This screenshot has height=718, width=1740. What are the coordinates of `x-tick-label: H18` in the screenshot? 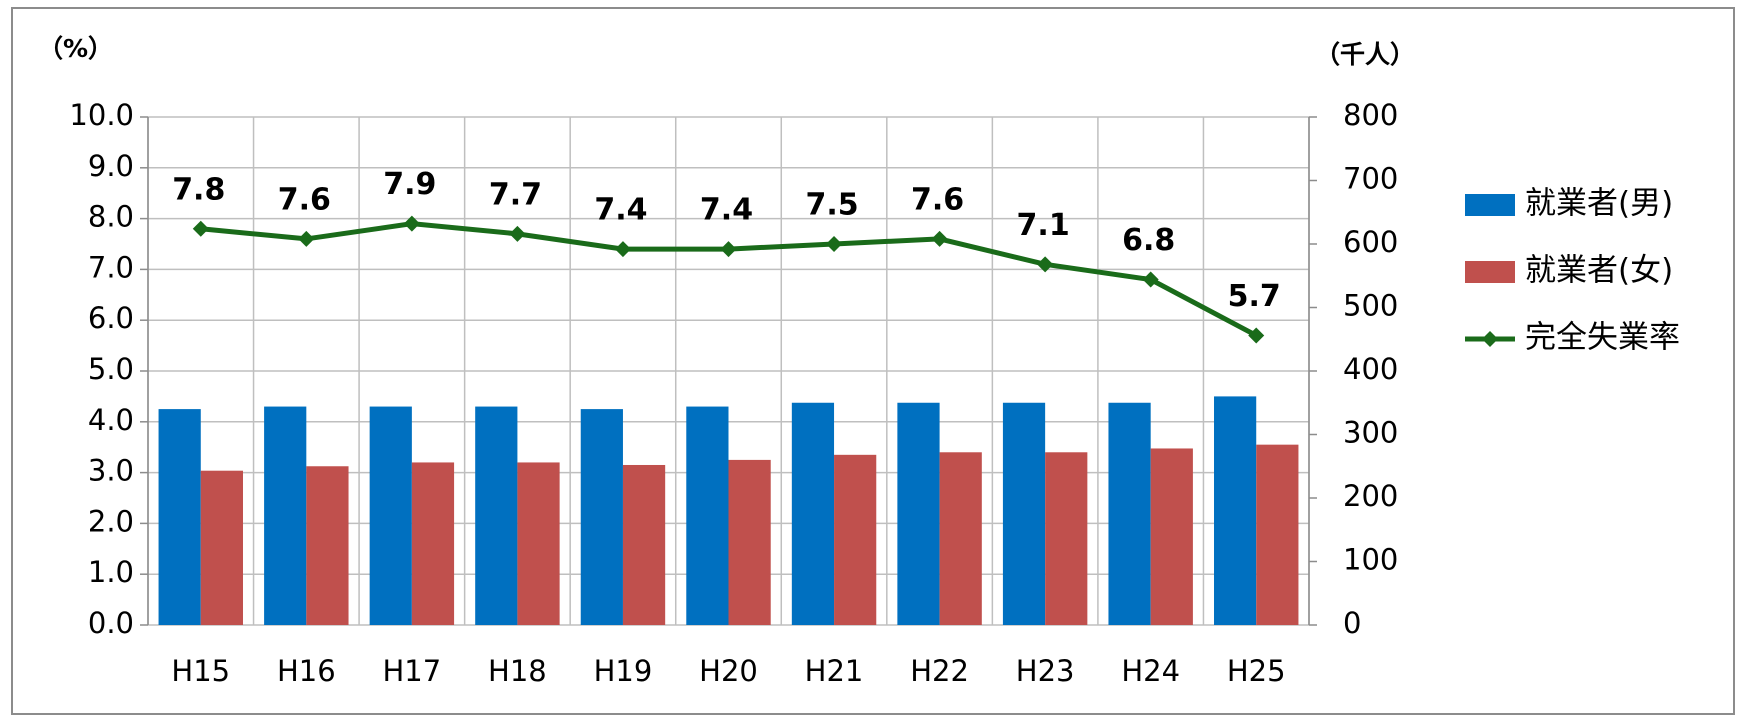 It's located at (517, 671).